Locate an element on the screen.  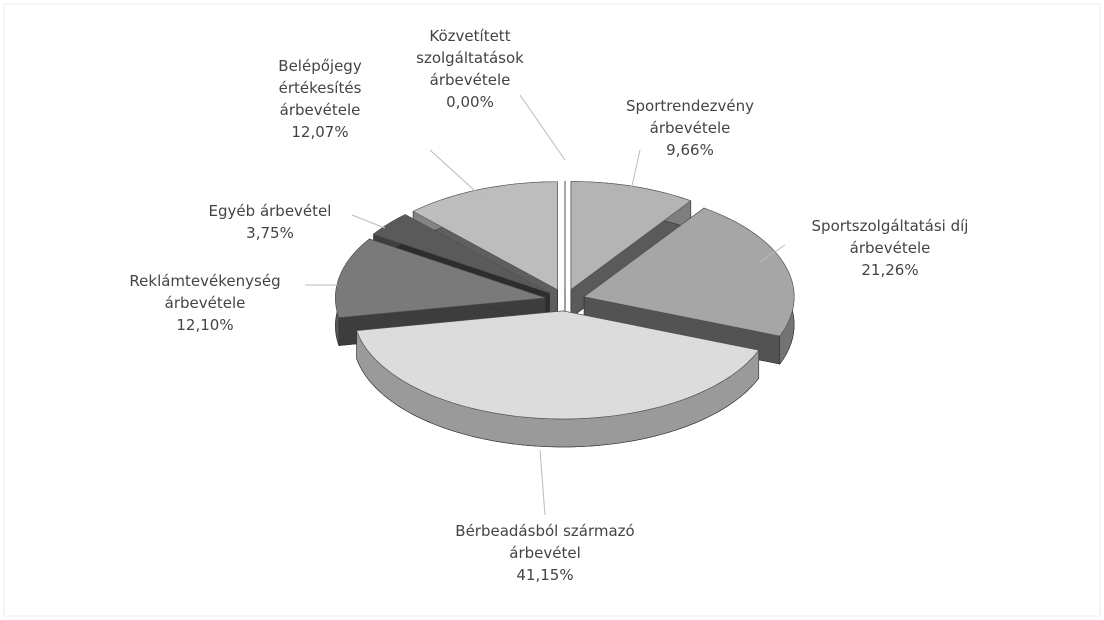
slice-label: Sportrendezvény árbevétele 9,66% is located at coordinates (690, 128).